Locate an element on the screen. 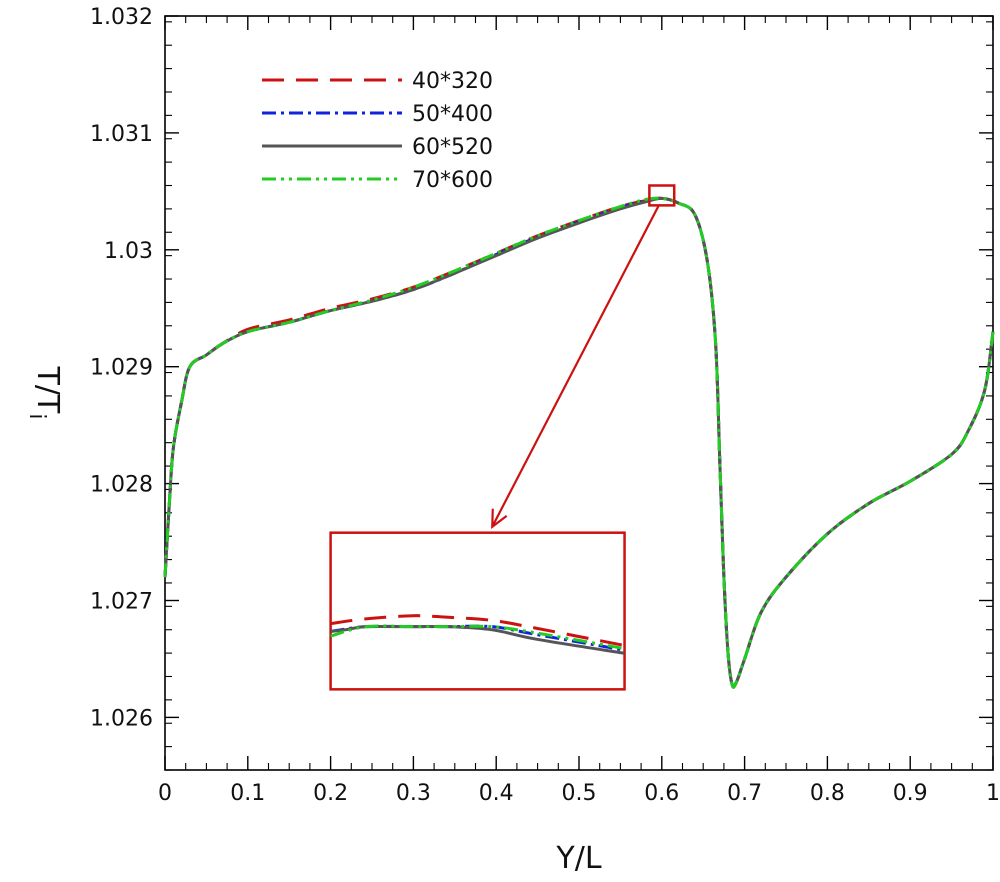 Image resolution: width=1000 pixels, height=882 pixels. zoom-arrow-line is located at coordinates (575, 366).